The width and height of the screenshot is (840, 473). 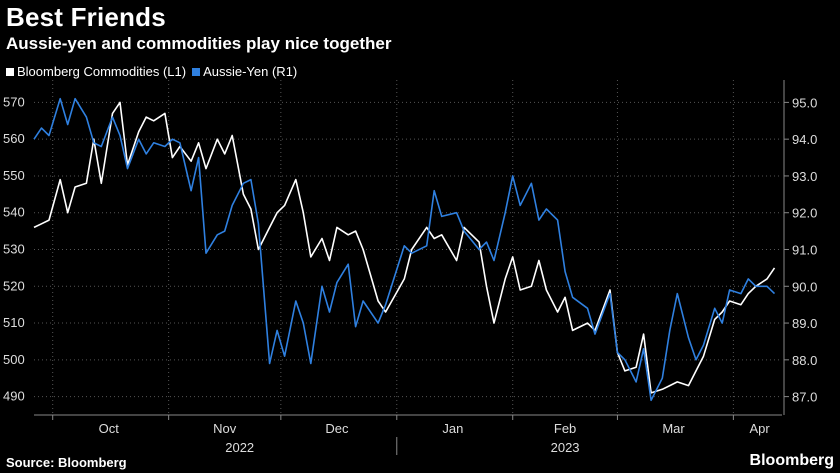 What do you see at coordinates (14, 212) in the screenshot?
I see `y-left-tick-label: 540` at bounding box center [14, 212].